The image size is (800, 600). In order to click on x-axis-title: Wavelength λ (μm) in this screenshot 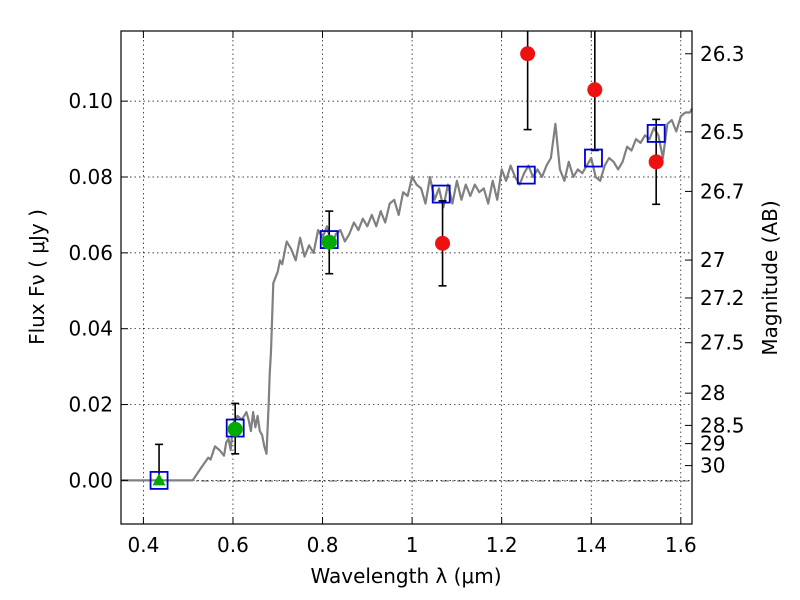, I will do `click(405, 576)`.